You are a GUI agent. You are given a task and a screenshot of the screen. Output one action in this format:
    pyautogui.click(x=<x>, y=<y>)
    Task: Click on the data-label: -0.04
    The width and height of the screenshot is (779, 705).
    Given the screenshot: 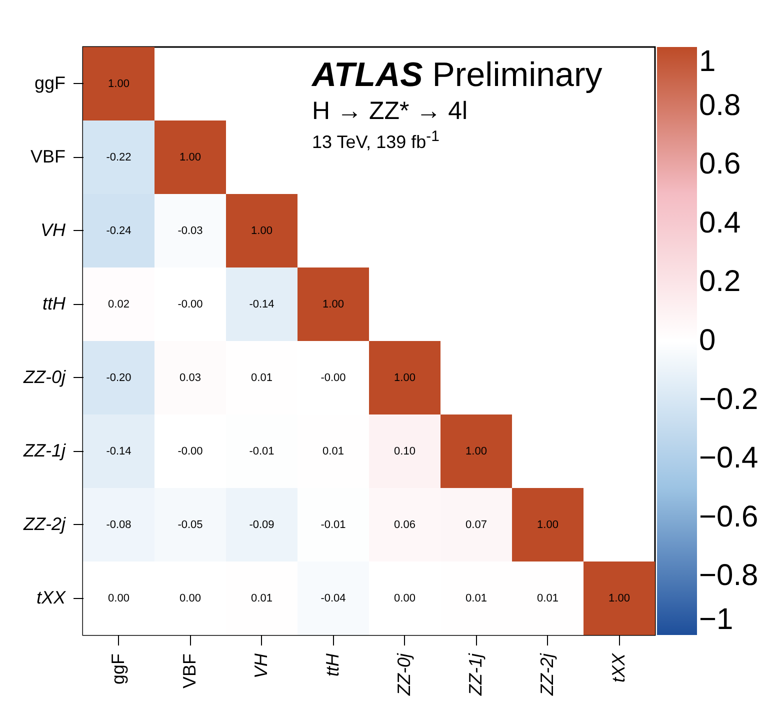 What is the action you would take?
    pyautogui.click(x=333, y=598)
    